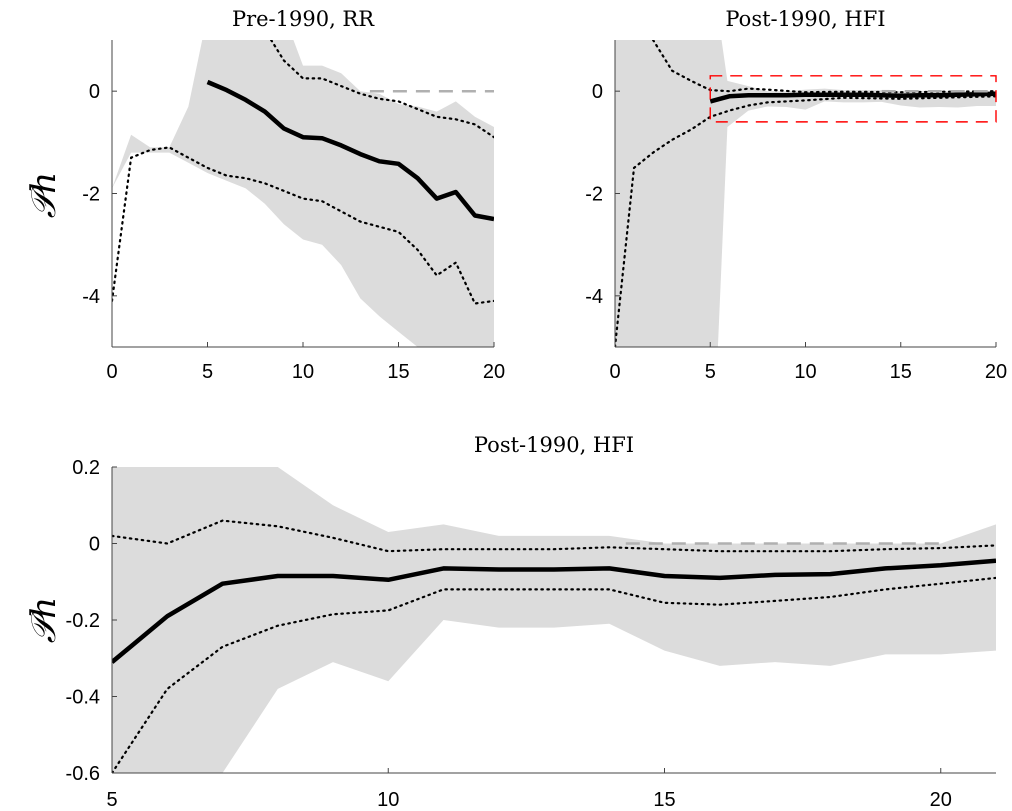 The height and width of the screenshot is (811, 1012). What do you see at coordinates (83, 774) in the screenshot?
I see `y-tick-label: -0.6` at bounding box center [83, 774].